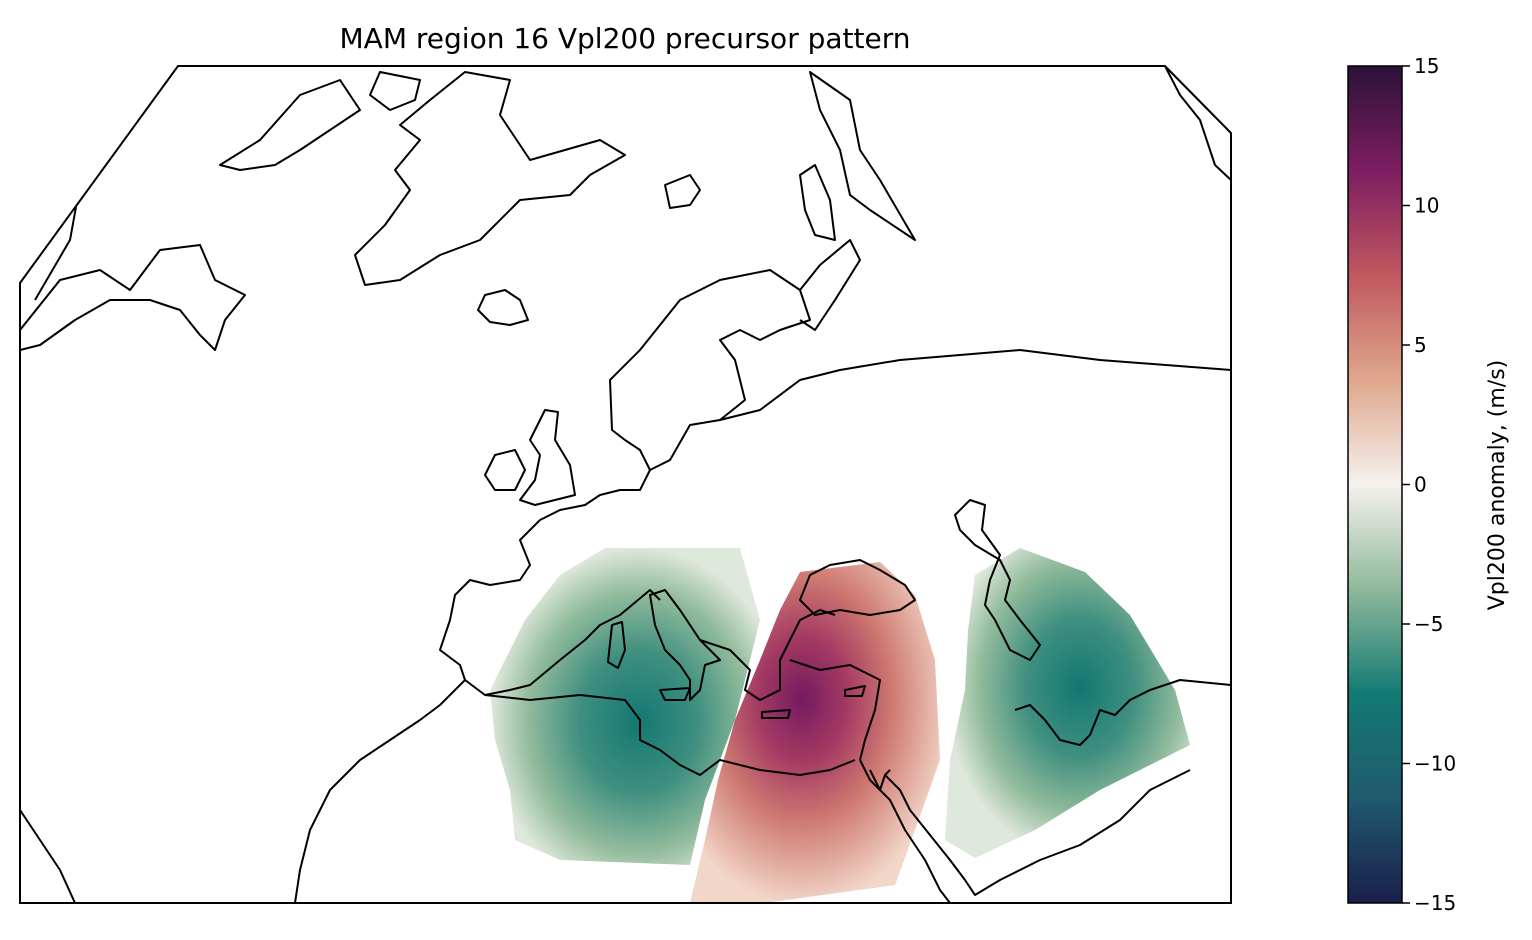 The height and width of the screenshot is (940, 1532). What do you see at coordinates (685, 645) in the screenshot?
I see `coastline-italy` at bounding box center [685, 645].